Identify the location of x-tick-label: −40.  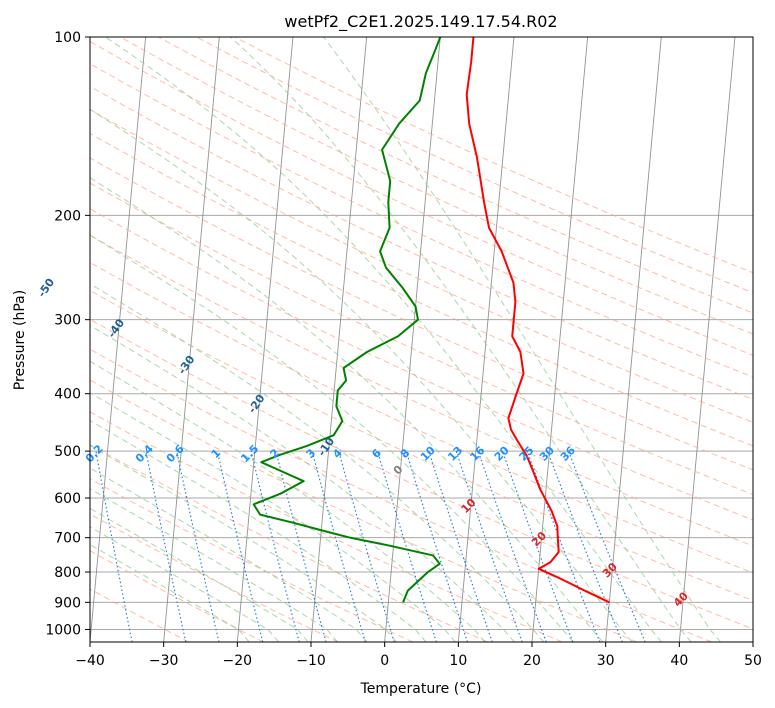
(90, 661).